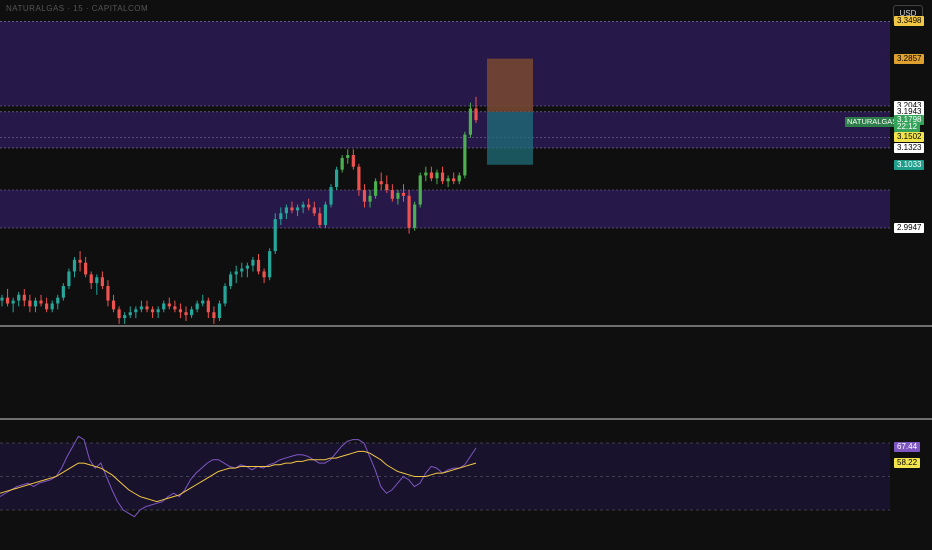 Image resolution: width=932 pixels, height=550 pixels. What do you see at coordinates (909, 120) in the screenshot?
I see `price-tag-tag-last: 3.1798` at bounding box center [909, 120].